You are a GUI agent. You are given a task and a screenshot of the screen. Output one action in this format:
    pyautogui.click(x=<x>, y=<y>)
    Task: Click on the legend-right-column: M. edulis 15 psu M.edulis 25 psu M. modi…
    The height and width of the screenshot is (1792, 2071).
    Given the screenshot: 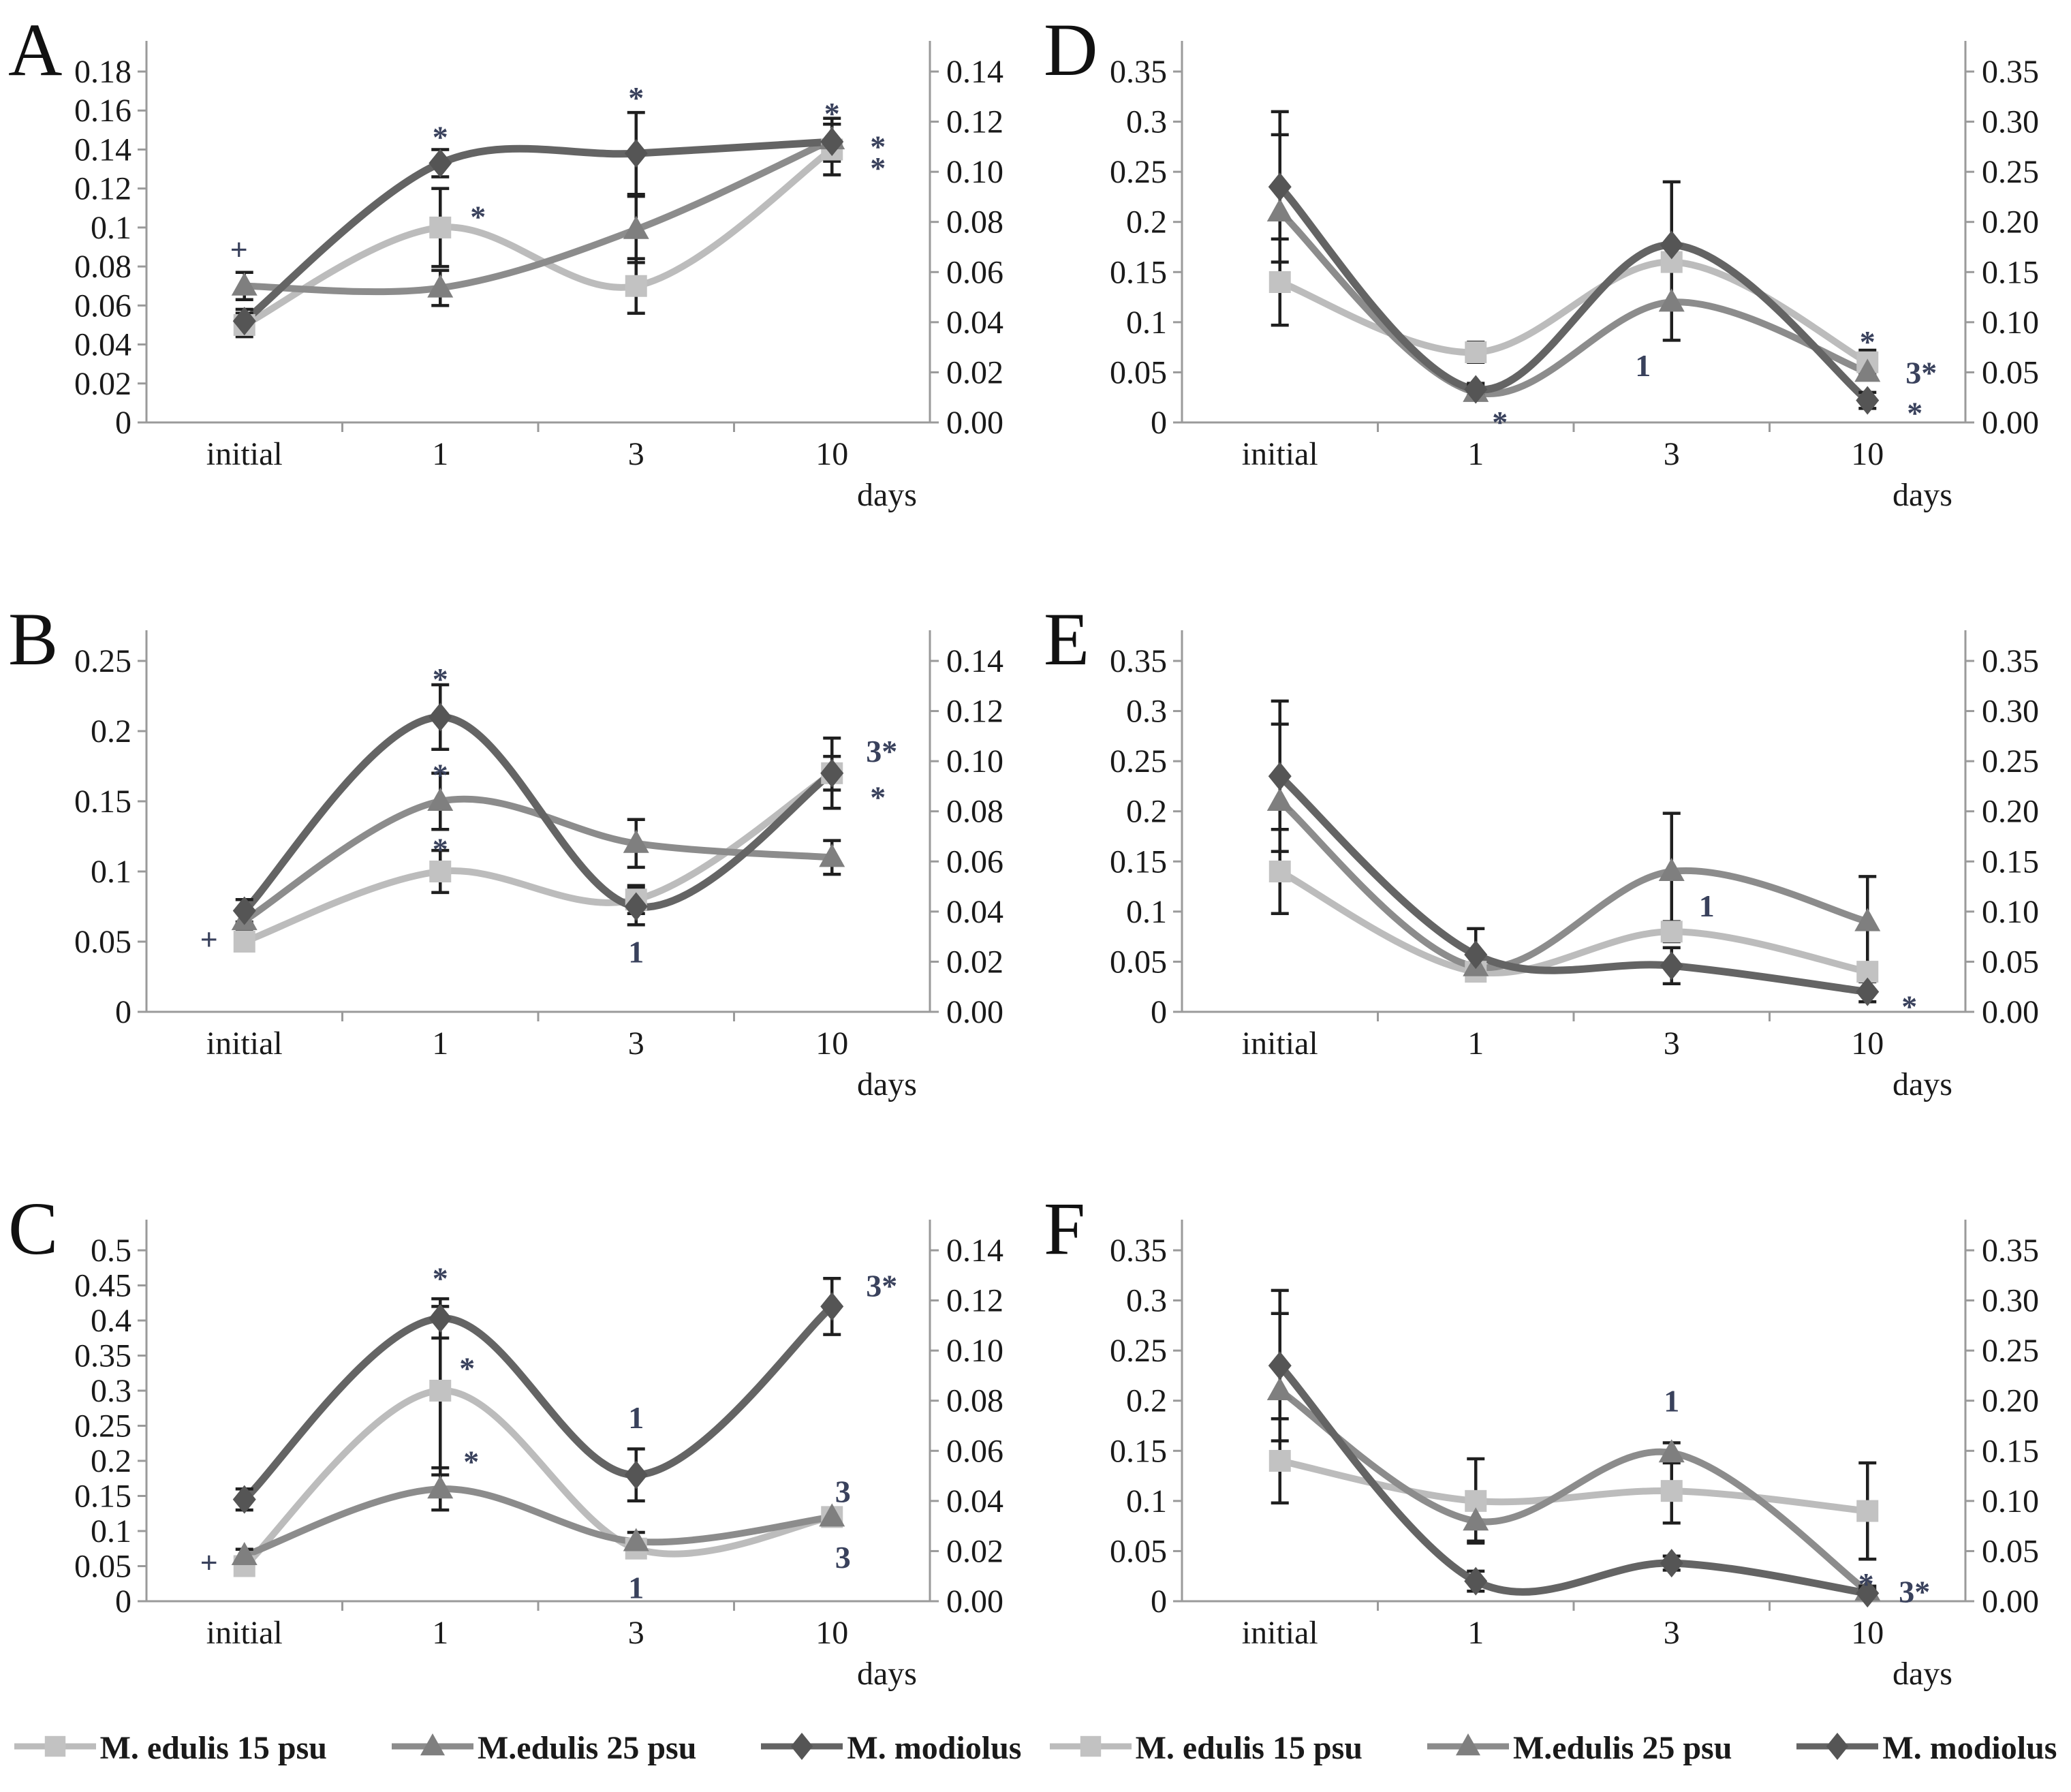 What is the action you would take?
    pyautogui.click(x=1554, y=1748)
    